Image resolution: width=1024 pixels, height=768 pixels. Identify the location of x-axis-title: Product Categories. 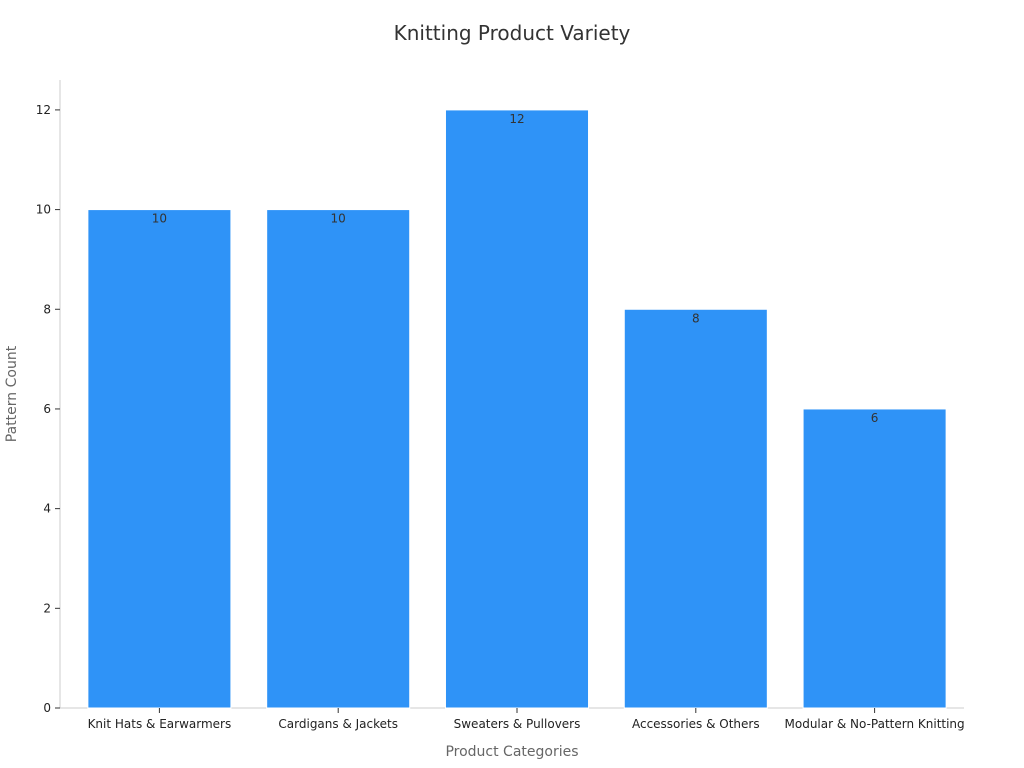
(511, 752).